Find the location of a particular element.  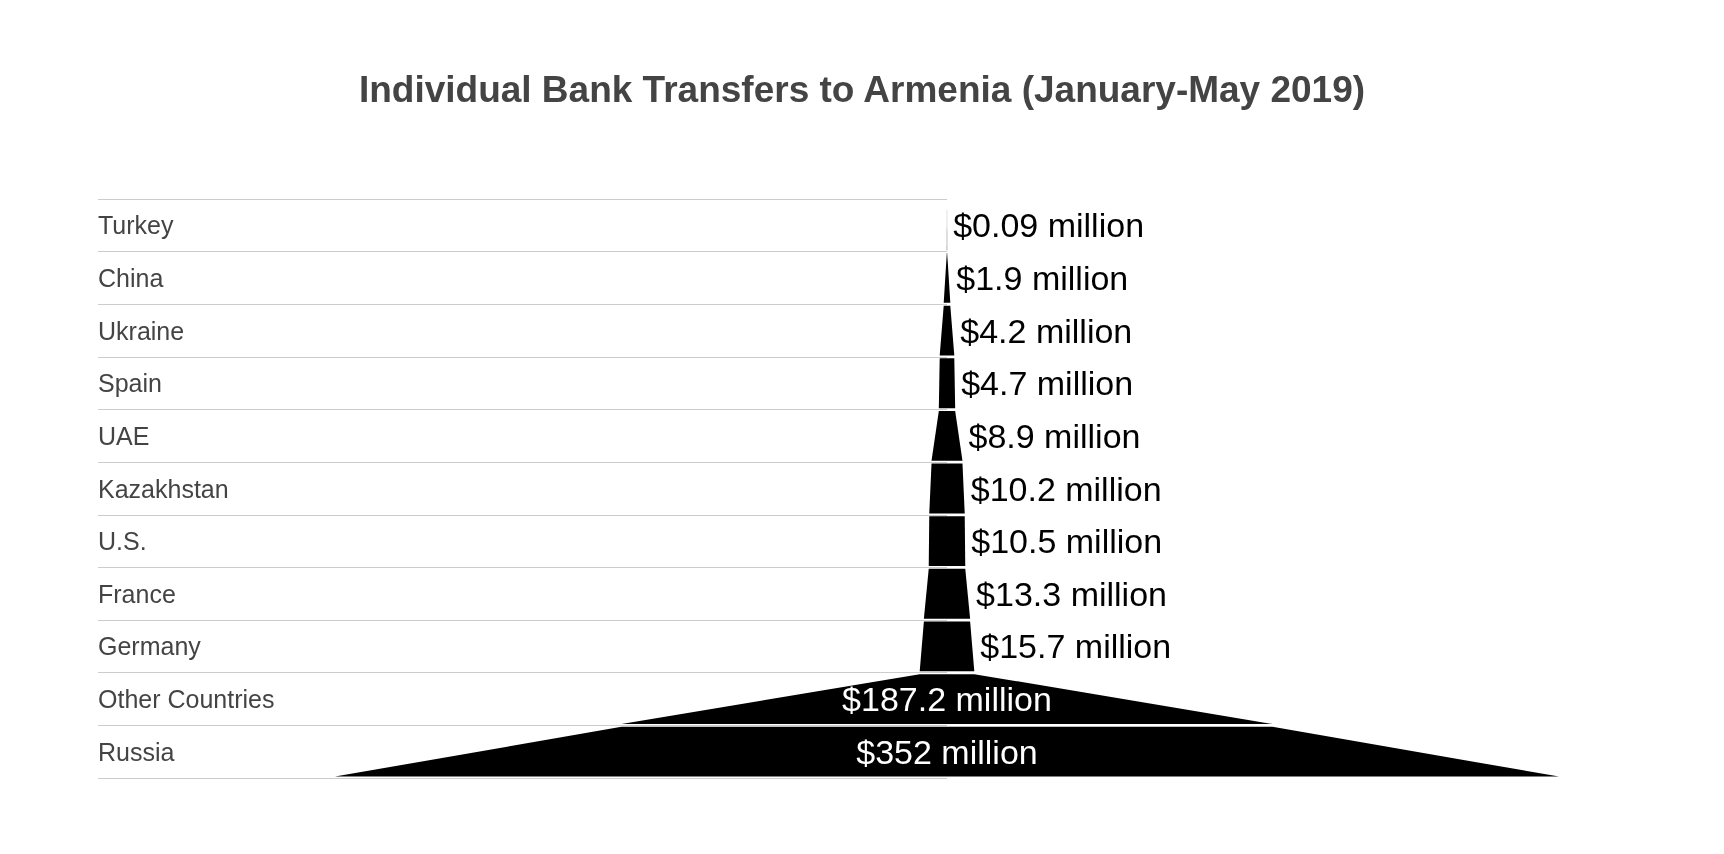

data-label: $15.7 million is located at coordinates (1076, 646).